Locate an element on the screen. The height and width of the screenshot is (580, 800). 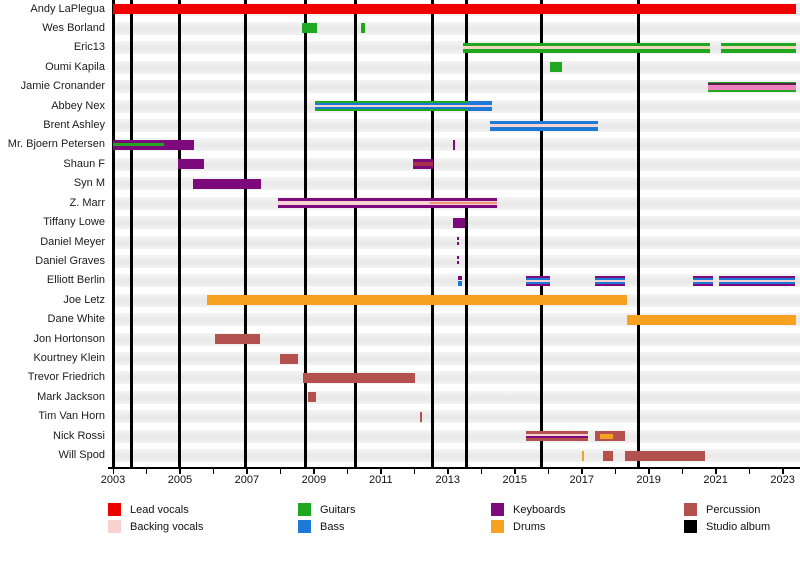
timeline-bar-trevor-friedrich is located at coordinates (359, 377).